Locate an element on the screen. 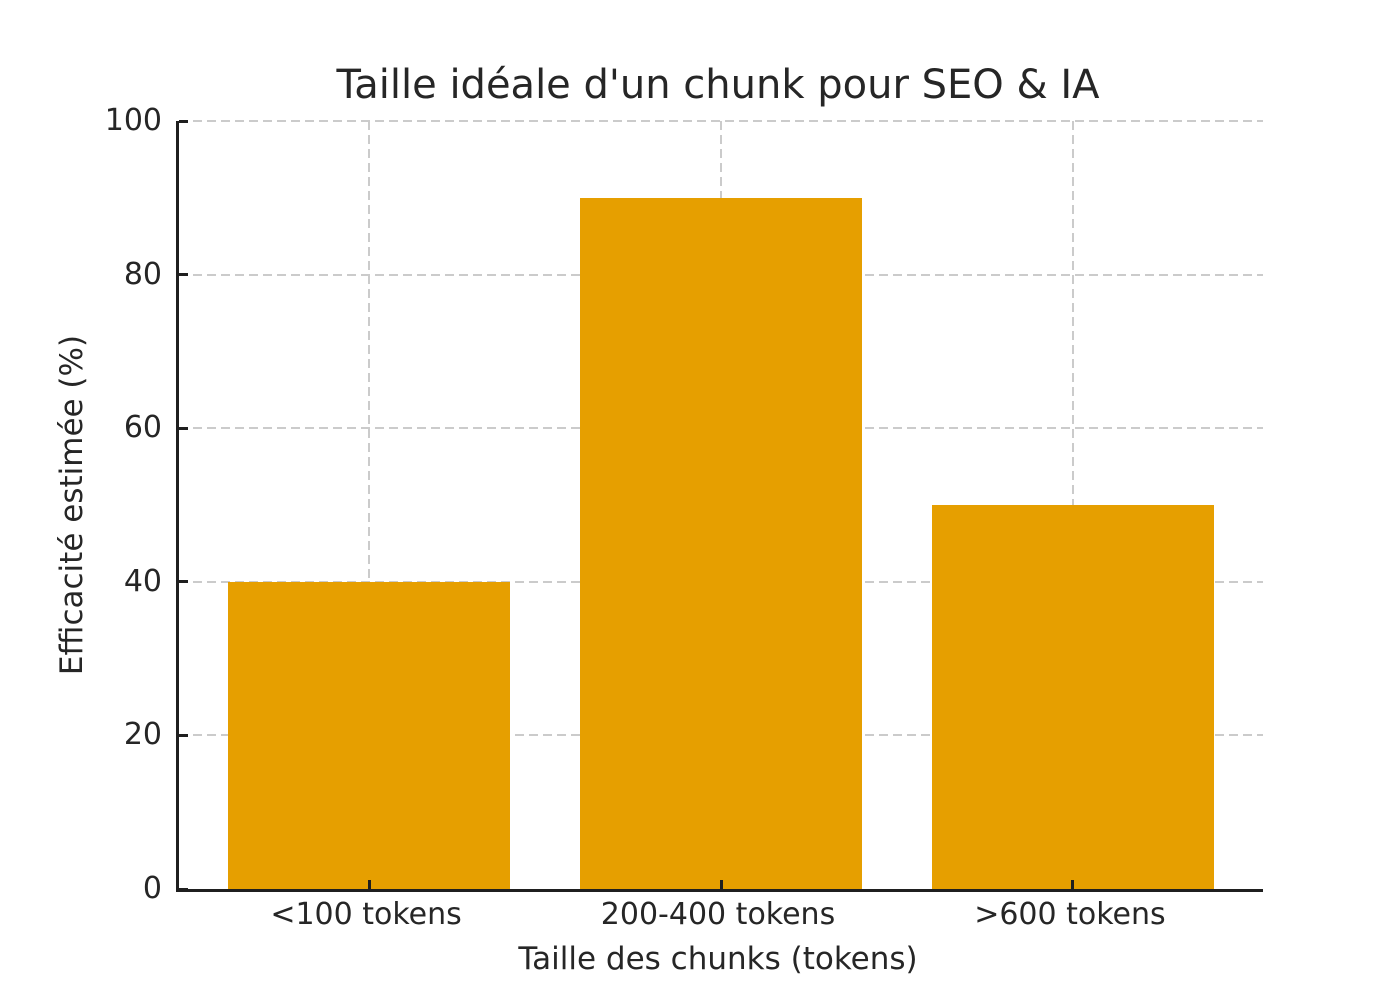 The width and height of the screenshot is (1400, 1000). chart-title: Taille idéale d'un chunk pour SEO & IA is located at coordinates (718, 85).